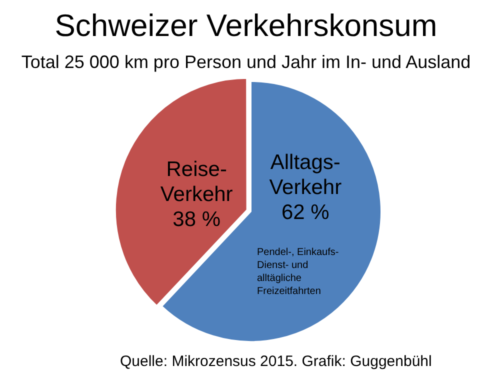 Image resolution: width=492 pixels, height=377 pixels. What do you see at coordinates (276, 361) in the screenshot?
I see `source-note: Quelle: Mikrozensus 2015. Grafik: Guggenbühl` at bounding box center [276, 361].